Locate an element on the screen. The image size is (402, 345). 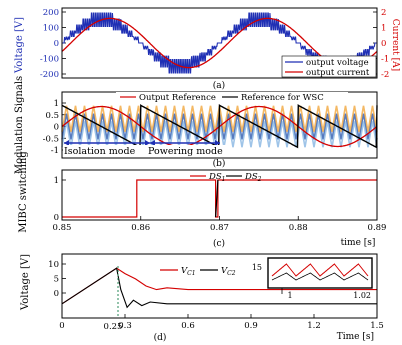
panel-c-label: (c) is located at coordinates (219, 243).